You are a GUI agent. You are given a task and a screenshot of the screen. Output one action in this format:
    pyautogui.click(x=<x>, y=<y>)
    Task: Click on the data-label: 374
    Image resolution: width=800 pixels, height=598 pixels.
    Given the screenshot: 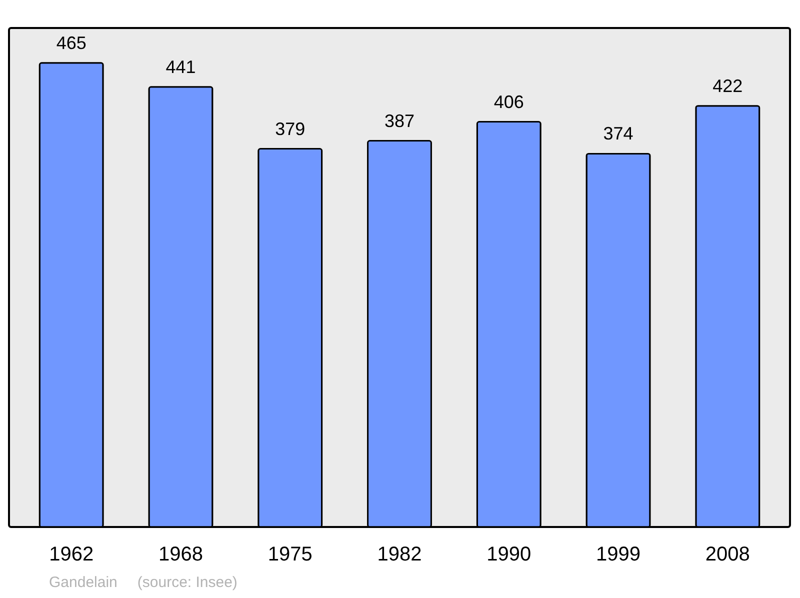 What is the action you would take?
    pyautogui.click(x=618, y=134)
    